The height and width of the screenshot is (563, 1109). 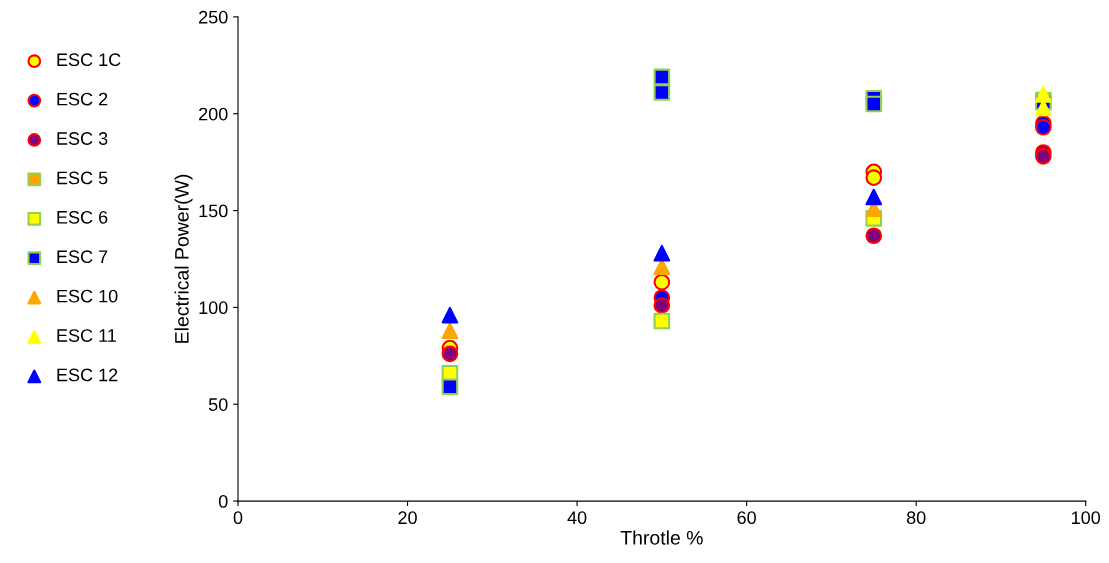 I want to click on legend-label: ESC 2, so click(x=82, y=99).